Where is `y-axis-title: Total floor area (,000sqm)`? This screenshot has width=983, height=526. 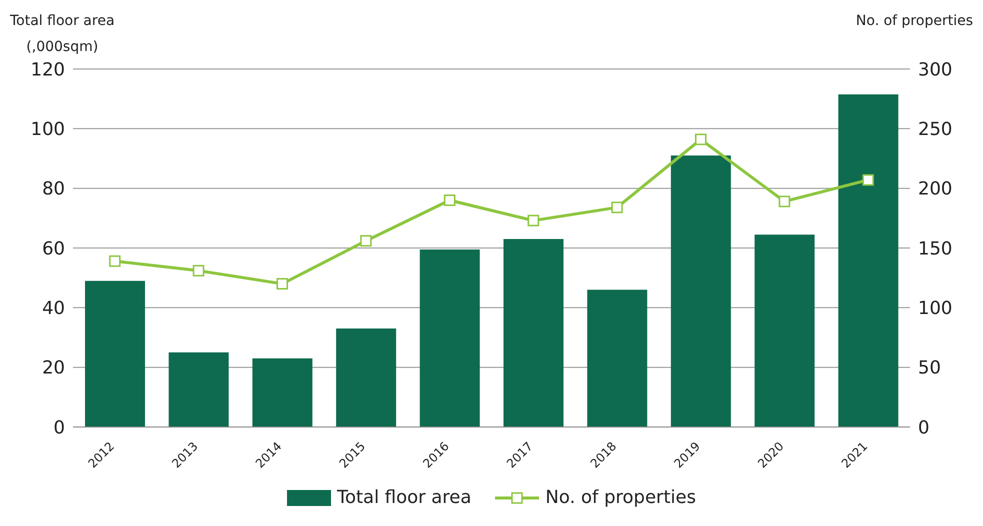 y-axis-title: Total floor area (,000sqm) is located at coordinates (62, 34).